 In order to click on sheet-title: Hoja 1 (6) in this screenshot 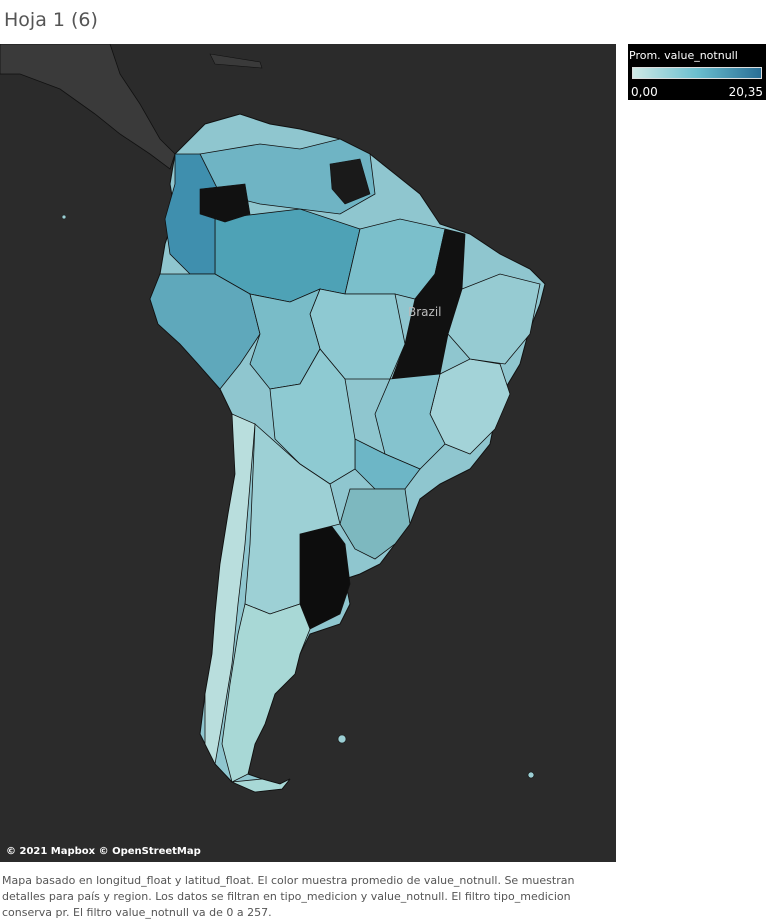, I will do `click(51, 20)`.